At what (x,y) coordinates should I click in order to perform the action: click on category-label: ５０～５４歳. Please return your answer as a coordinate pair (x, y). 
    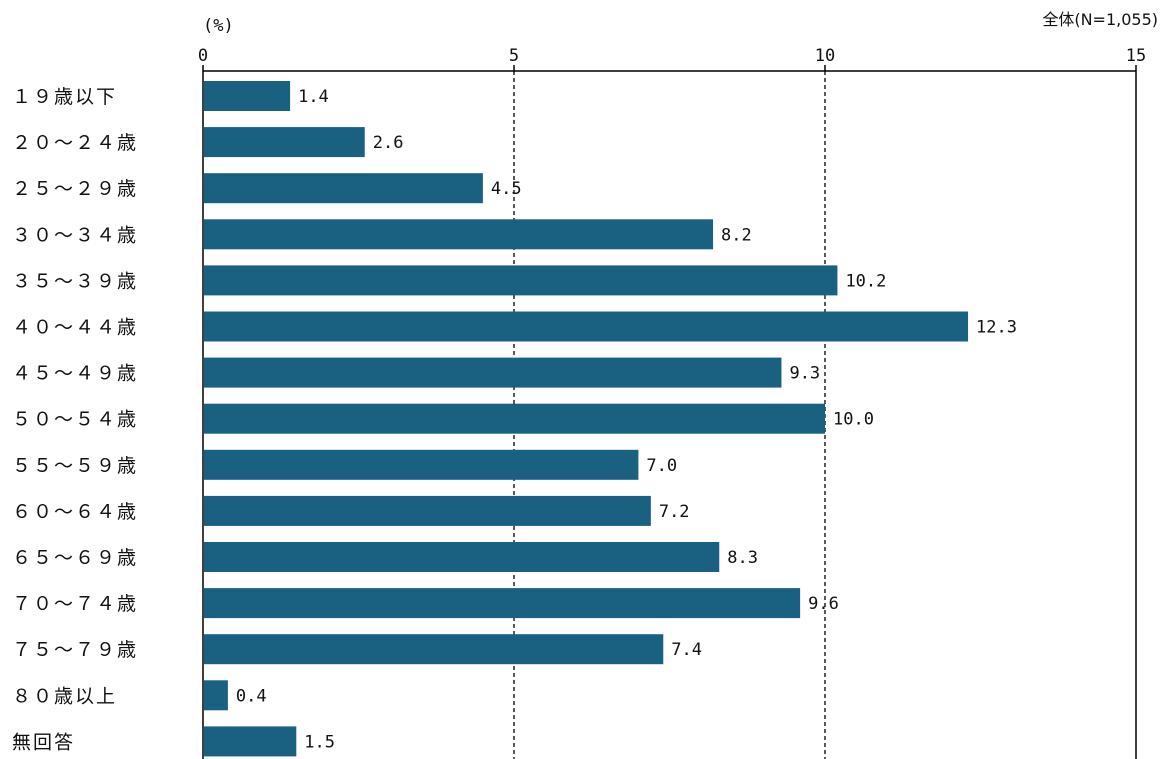
    Looking at the image, I should click on (75, 420).